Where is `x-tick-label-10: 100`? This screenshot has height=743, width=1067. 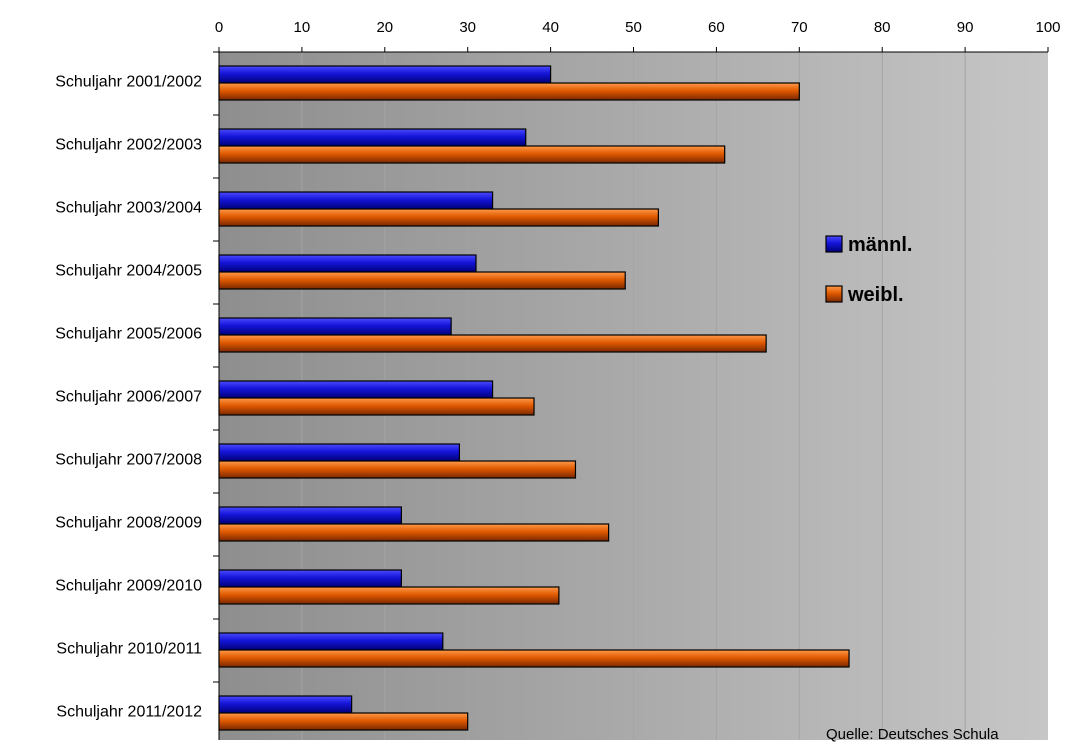
x-tick-label-10: 100 is located at coordinates (1047, 27).